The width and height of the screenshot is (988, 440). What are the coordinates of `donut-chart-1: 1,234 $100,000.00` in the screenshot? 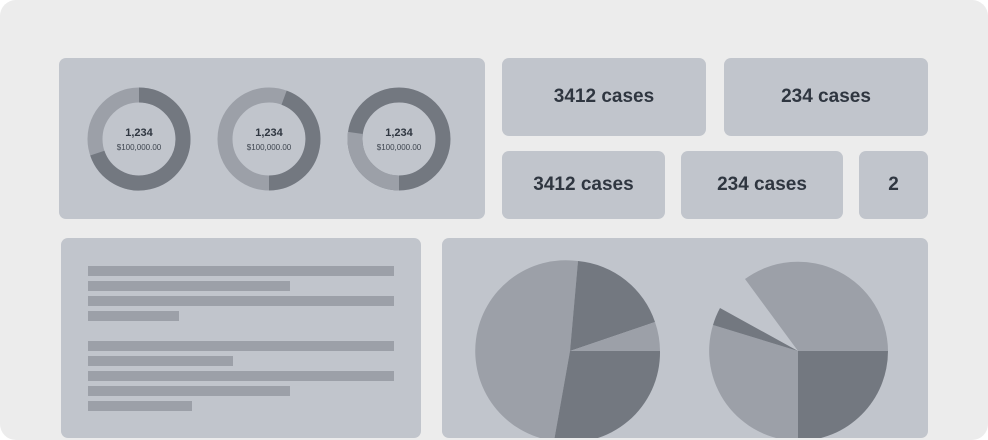 It's located at (139, 139).